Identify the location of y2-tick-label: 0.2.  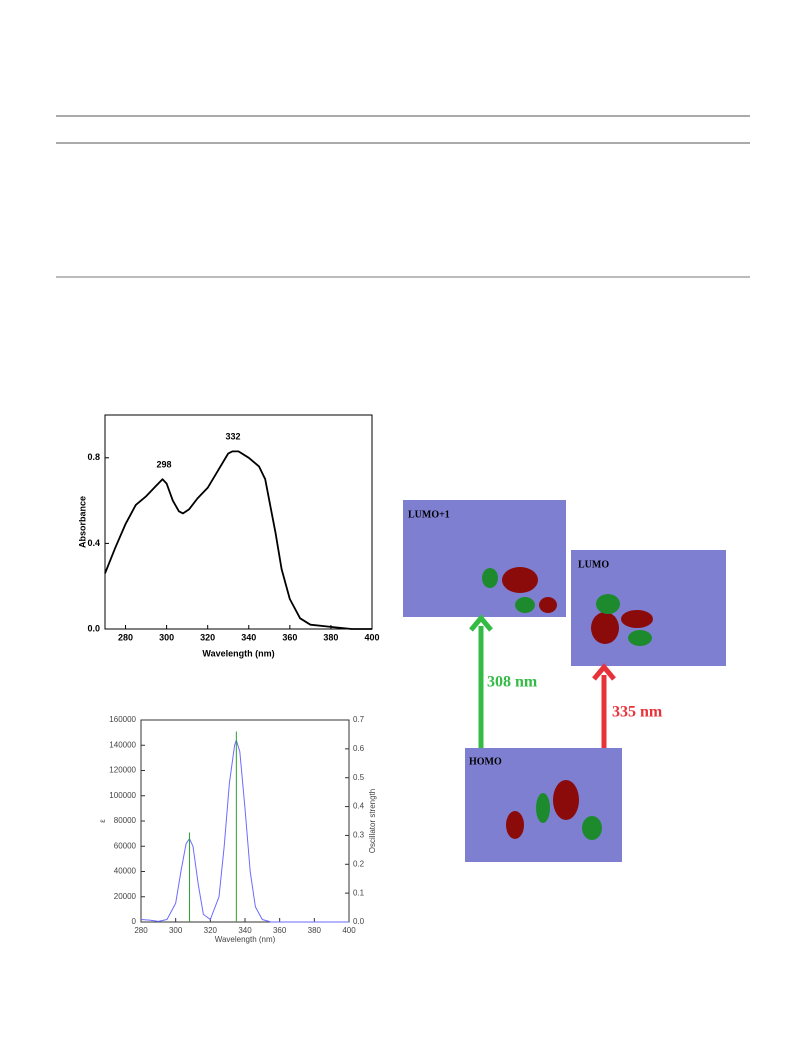
(359, 863).